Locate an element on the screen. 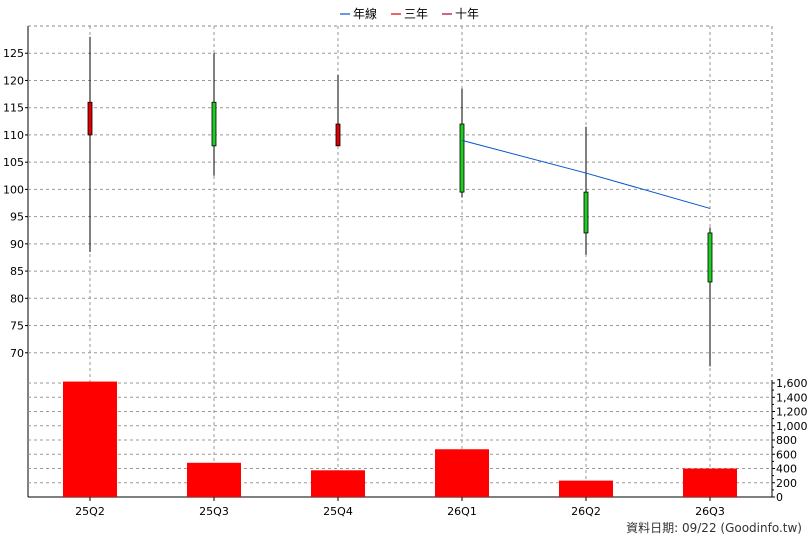 Image resolution: width=808 pixels, height=540 pixels. price-tick-label-120: 120 is located at coordinates (13, 80).